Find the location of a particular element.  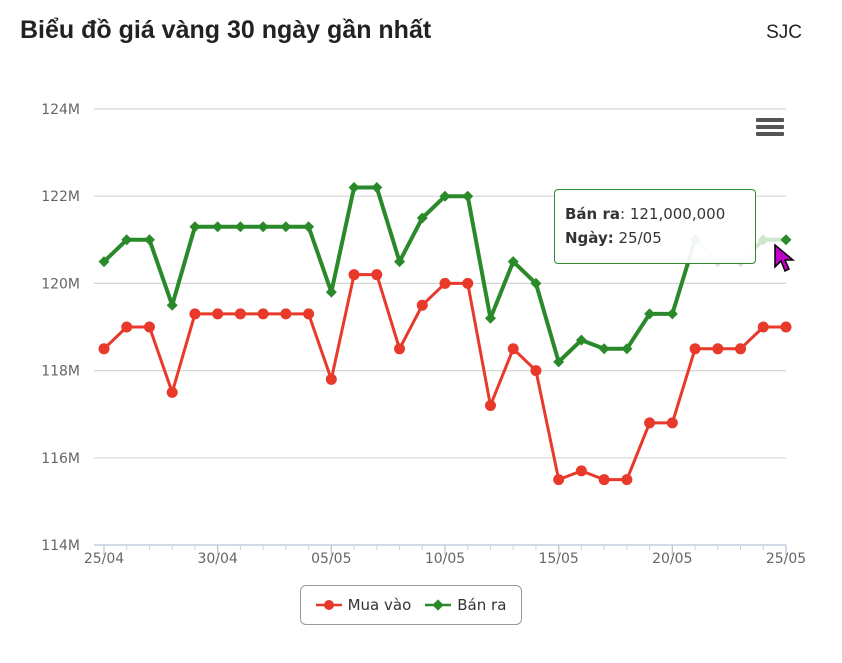

chart-title: Biểu đồ giá vàng 30 ngày gần nhất is located at coordinates (226, 30).